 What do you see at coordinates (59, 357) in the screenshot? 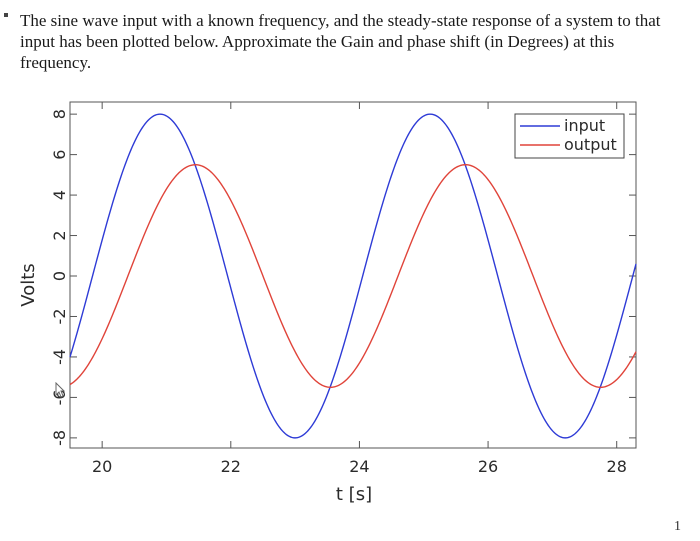
I see `y-tick-label: -4` at bounding box center [59, 357].